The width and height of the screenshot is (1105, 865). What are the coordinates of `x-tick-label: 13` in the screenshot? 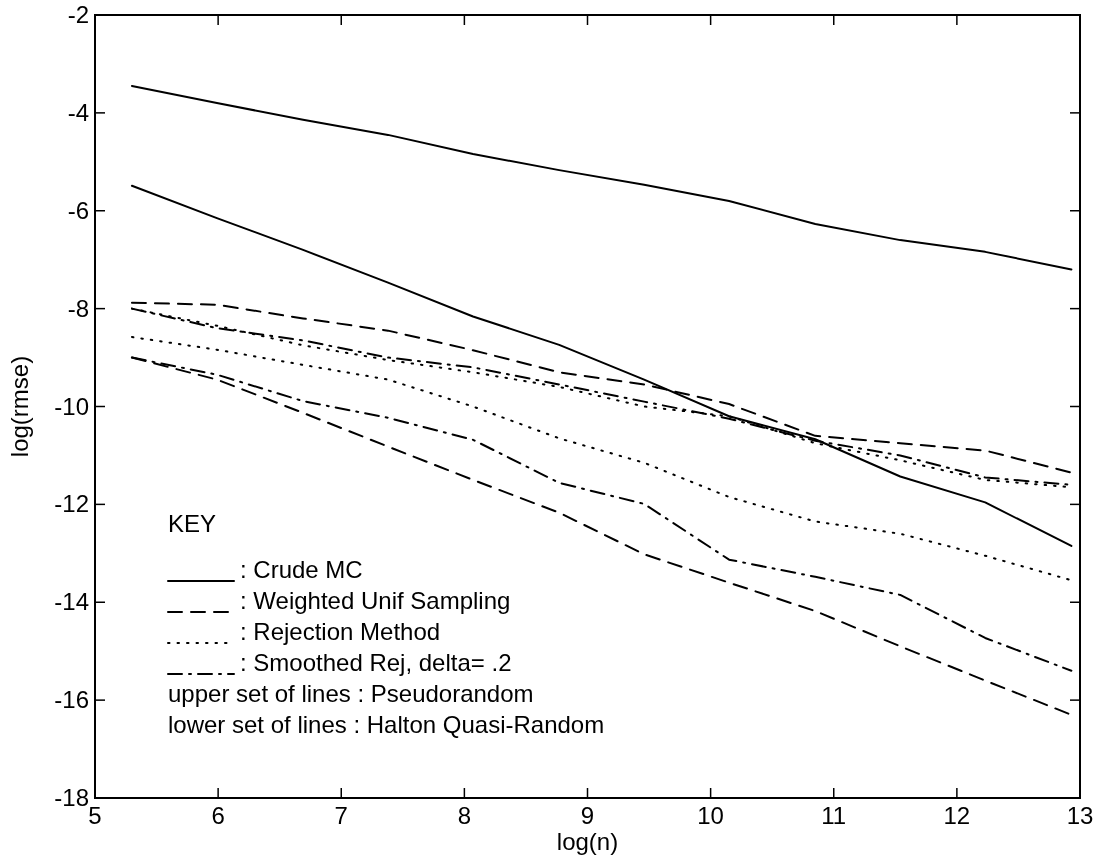 It's located at (1080, 815).